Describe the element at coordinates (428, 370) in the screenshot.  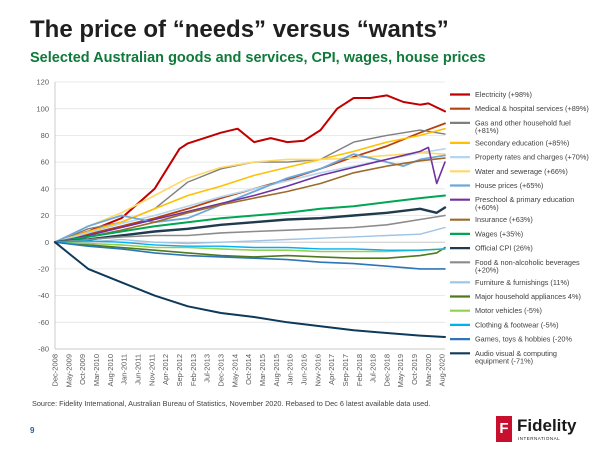
I see `x-tick-label: Mar-2020` at that location.